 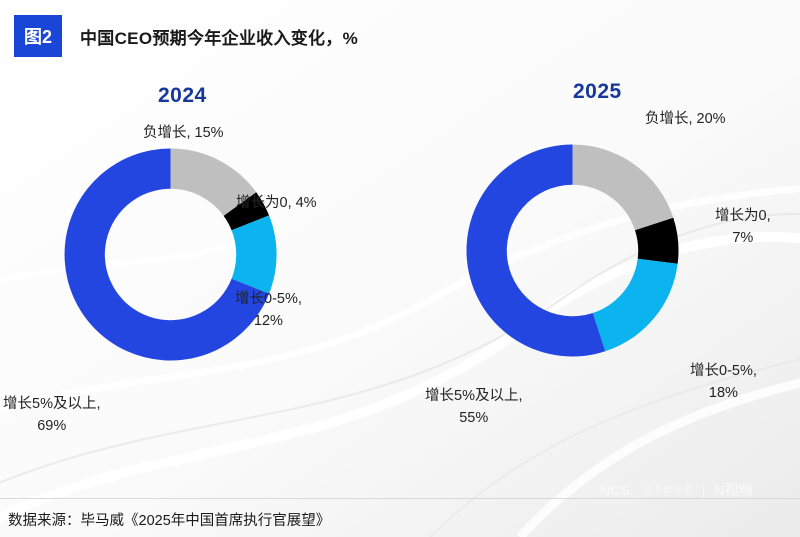 What do you see at coordinates (276, 203) in the screenshot?
I see `slice-label-zero-2024: 增长为0, 4%` at bounding box center [276, 203].